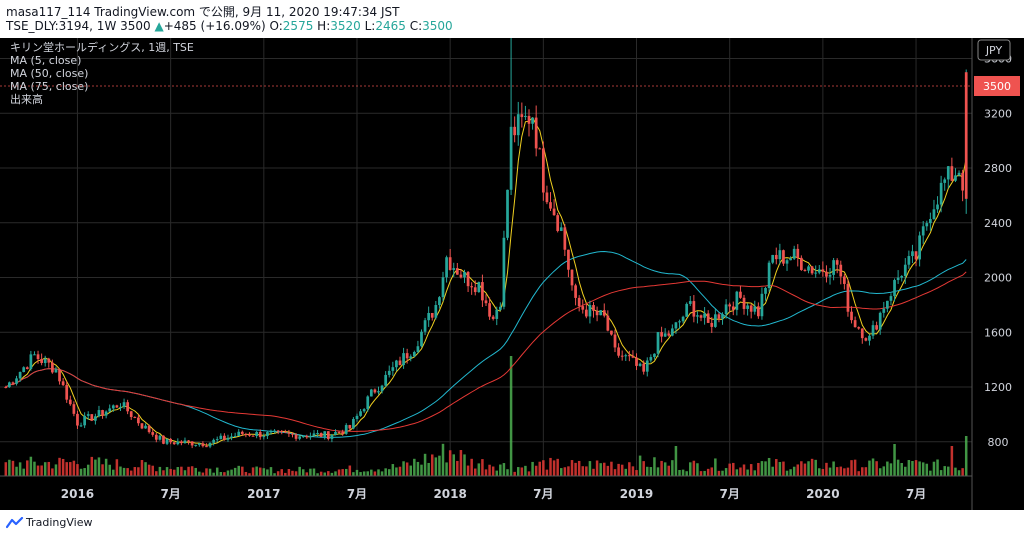  What do you see at coordinates (493, 494) in the screenshot?
I see `x-axis: 2016 7月 2017 7月 2018 7月 2019 7月 2020 7月` at bounding box center [493, 494].